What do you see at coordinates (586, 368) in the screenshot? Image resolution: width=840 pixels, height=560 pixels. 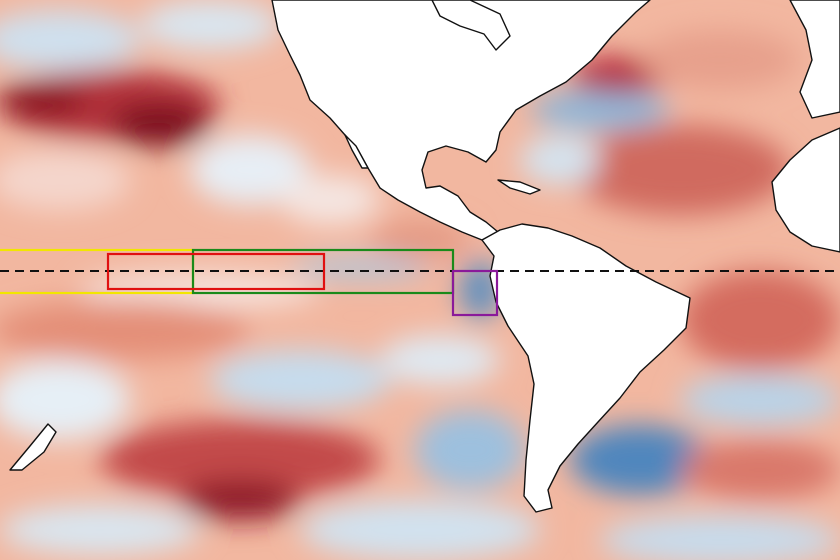 I see `south-america` at bounding box center [586, 368].